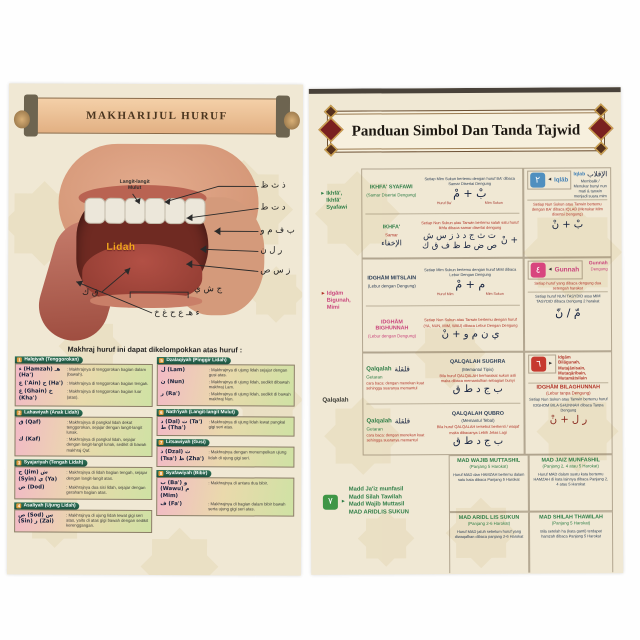  Describe the element at coordinates (19, 360) in the screenshot. I see `section-number: 1` at that location.